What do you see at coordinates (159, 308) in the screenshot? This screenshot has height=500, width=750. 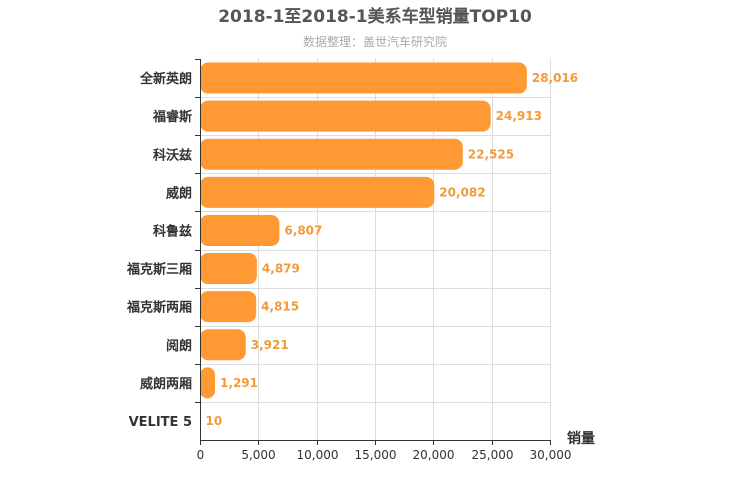 I see `category-label: 福克斯两厢` at bounding box center [159, 308].